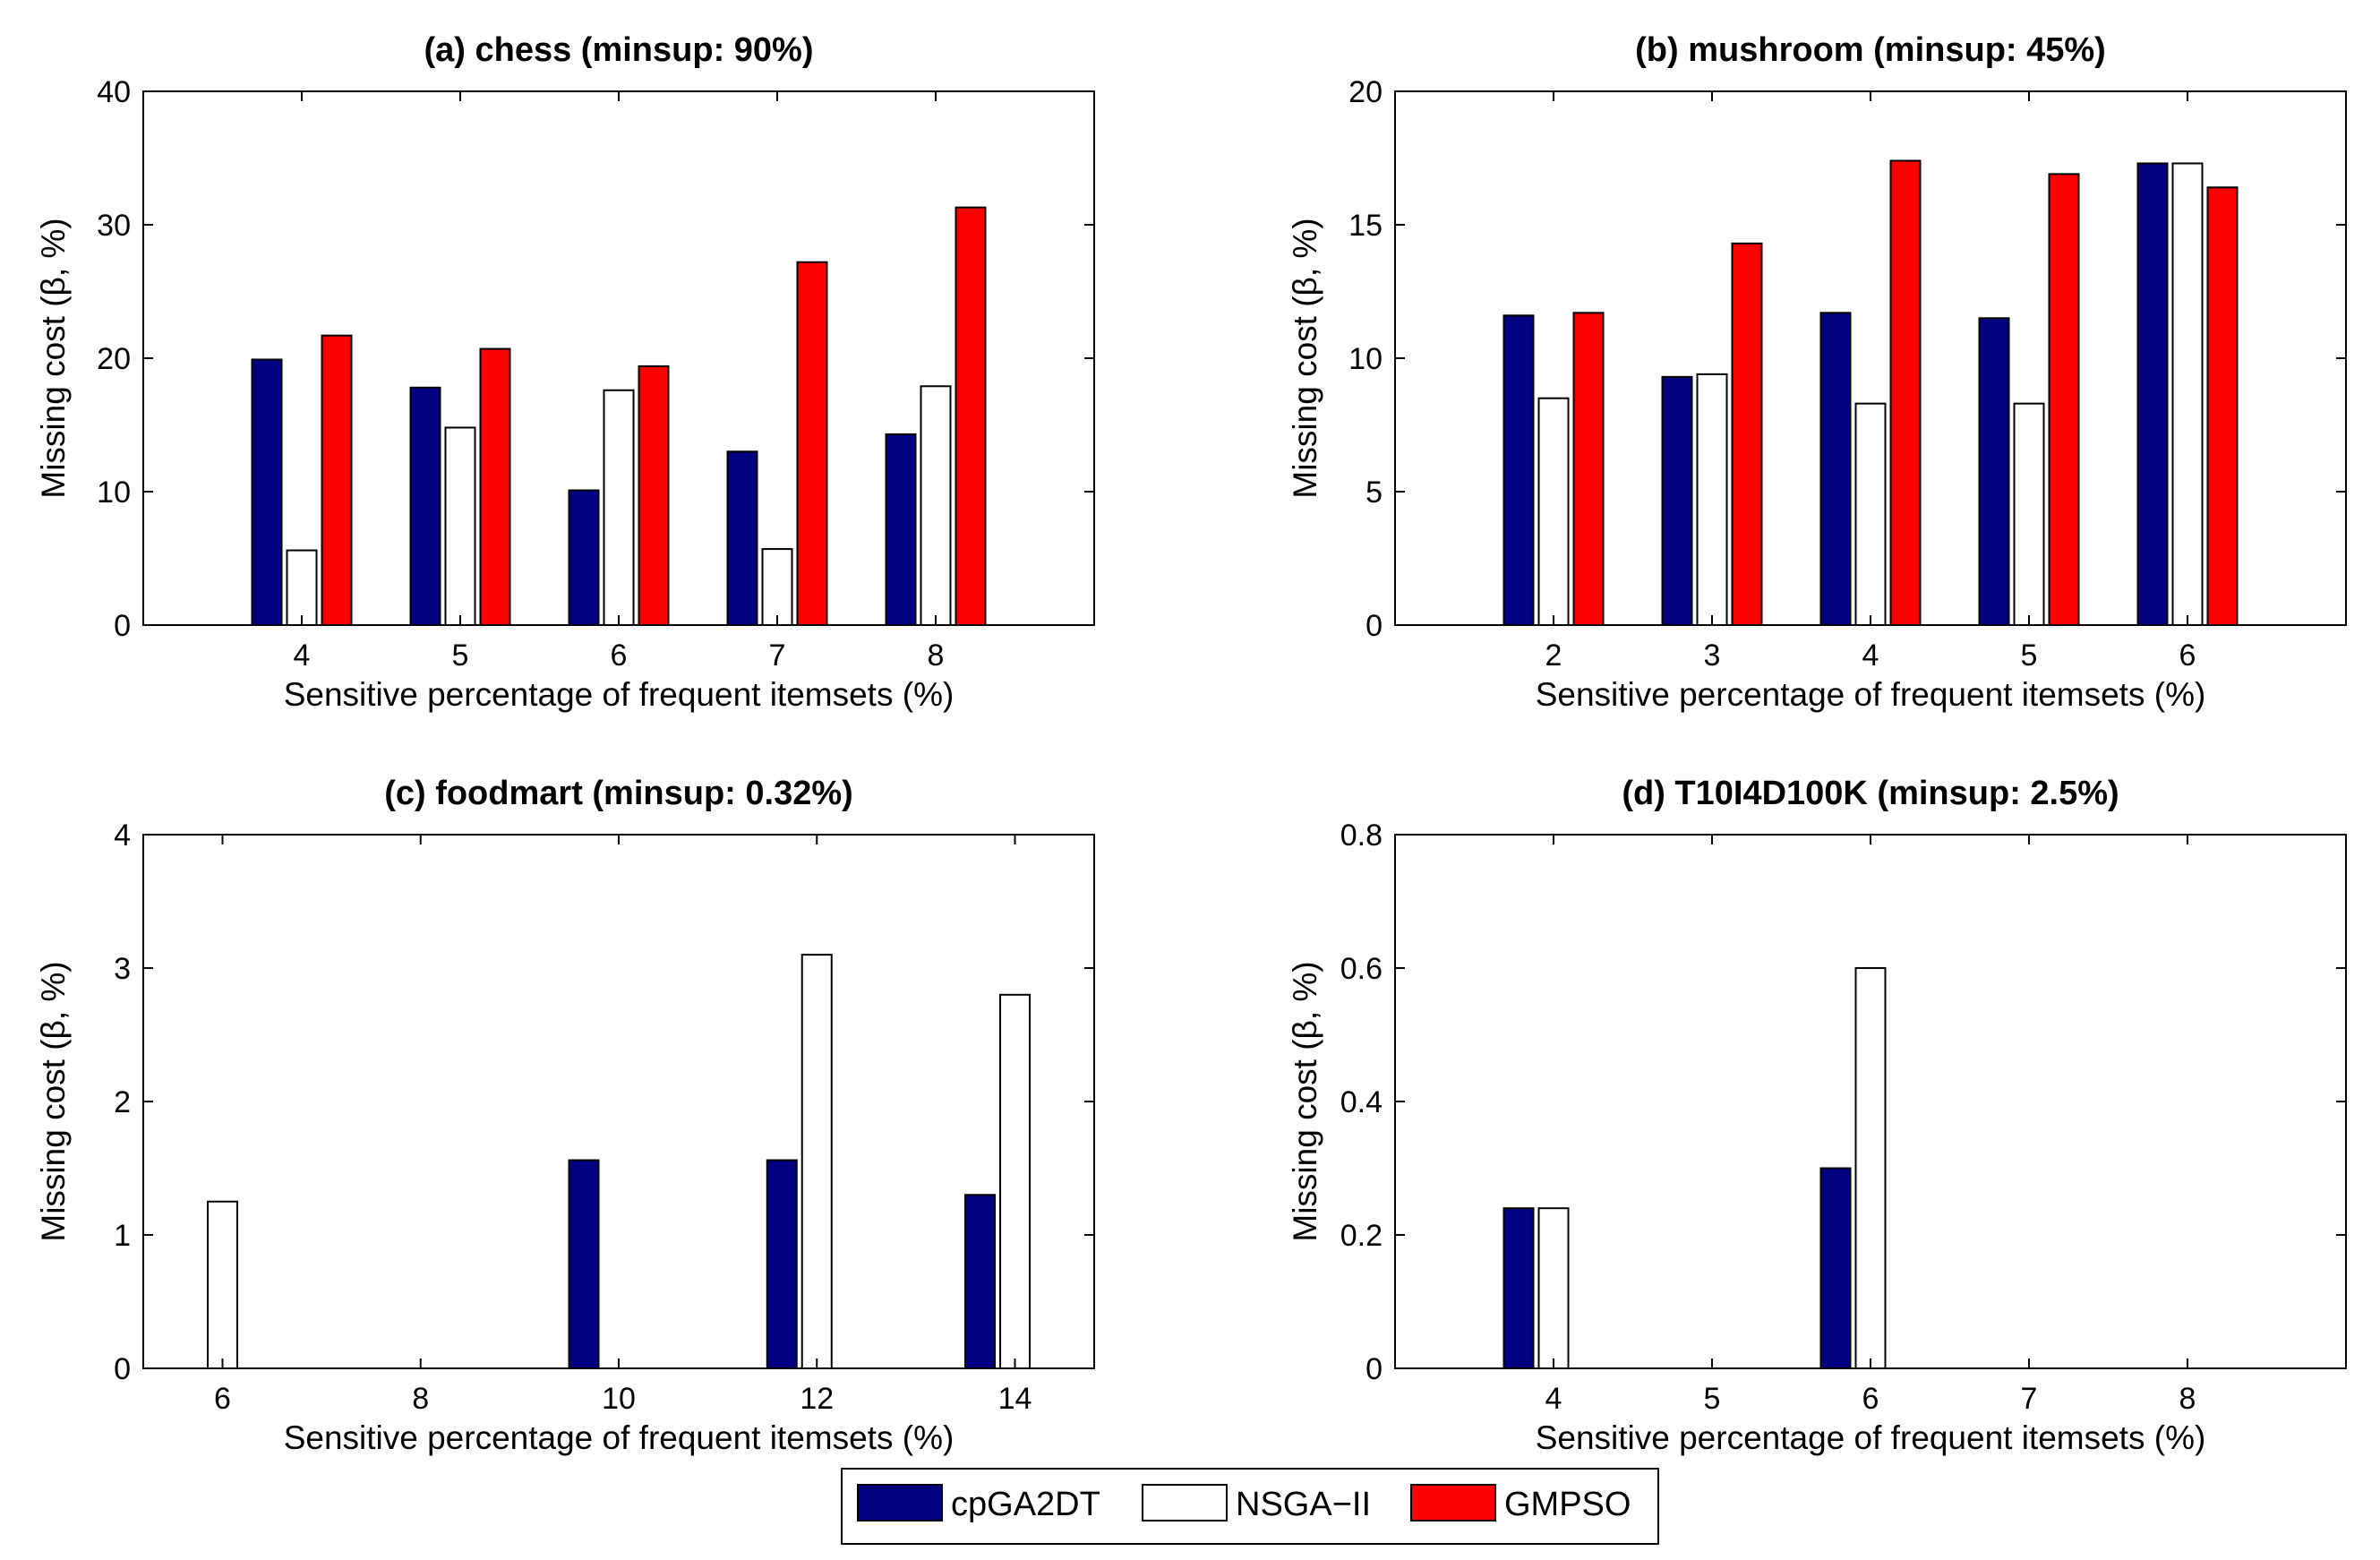  What do you see at coordinates (619, 50) in the screenshot?
I see `chart-0-title: (a) chess (minsup: 90%)` at bounding box center [619, 50].